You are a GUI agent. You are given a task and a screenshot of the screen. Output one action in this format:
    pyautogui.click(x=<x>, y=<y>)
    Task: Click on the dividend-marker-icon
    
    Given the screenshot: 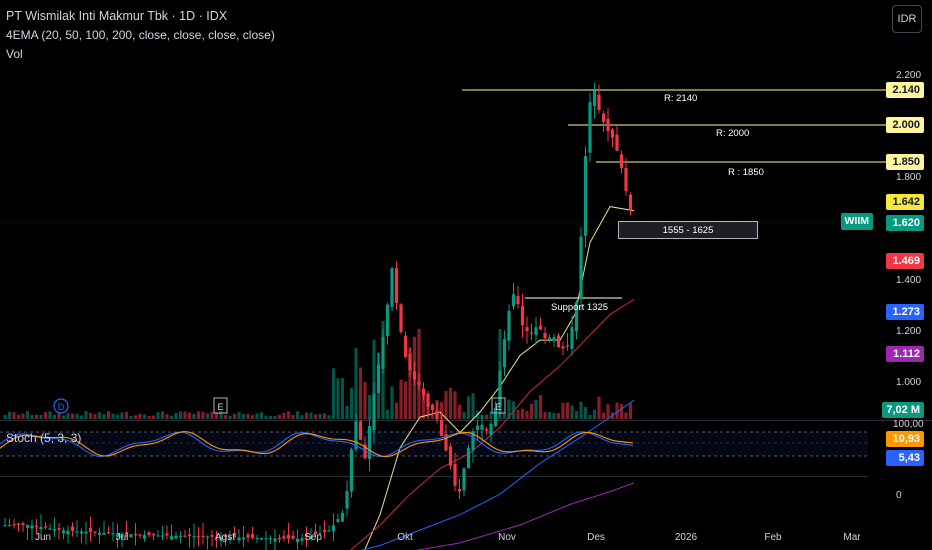 What is the action you would take?
    pyautogui.click(x=61, y=406)
    